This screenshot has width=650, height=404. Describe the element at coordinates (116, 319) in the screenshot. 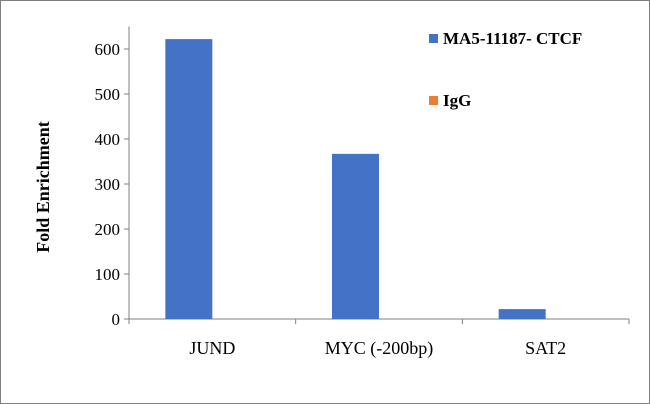

I see `y-tick-label: 0` at that location.